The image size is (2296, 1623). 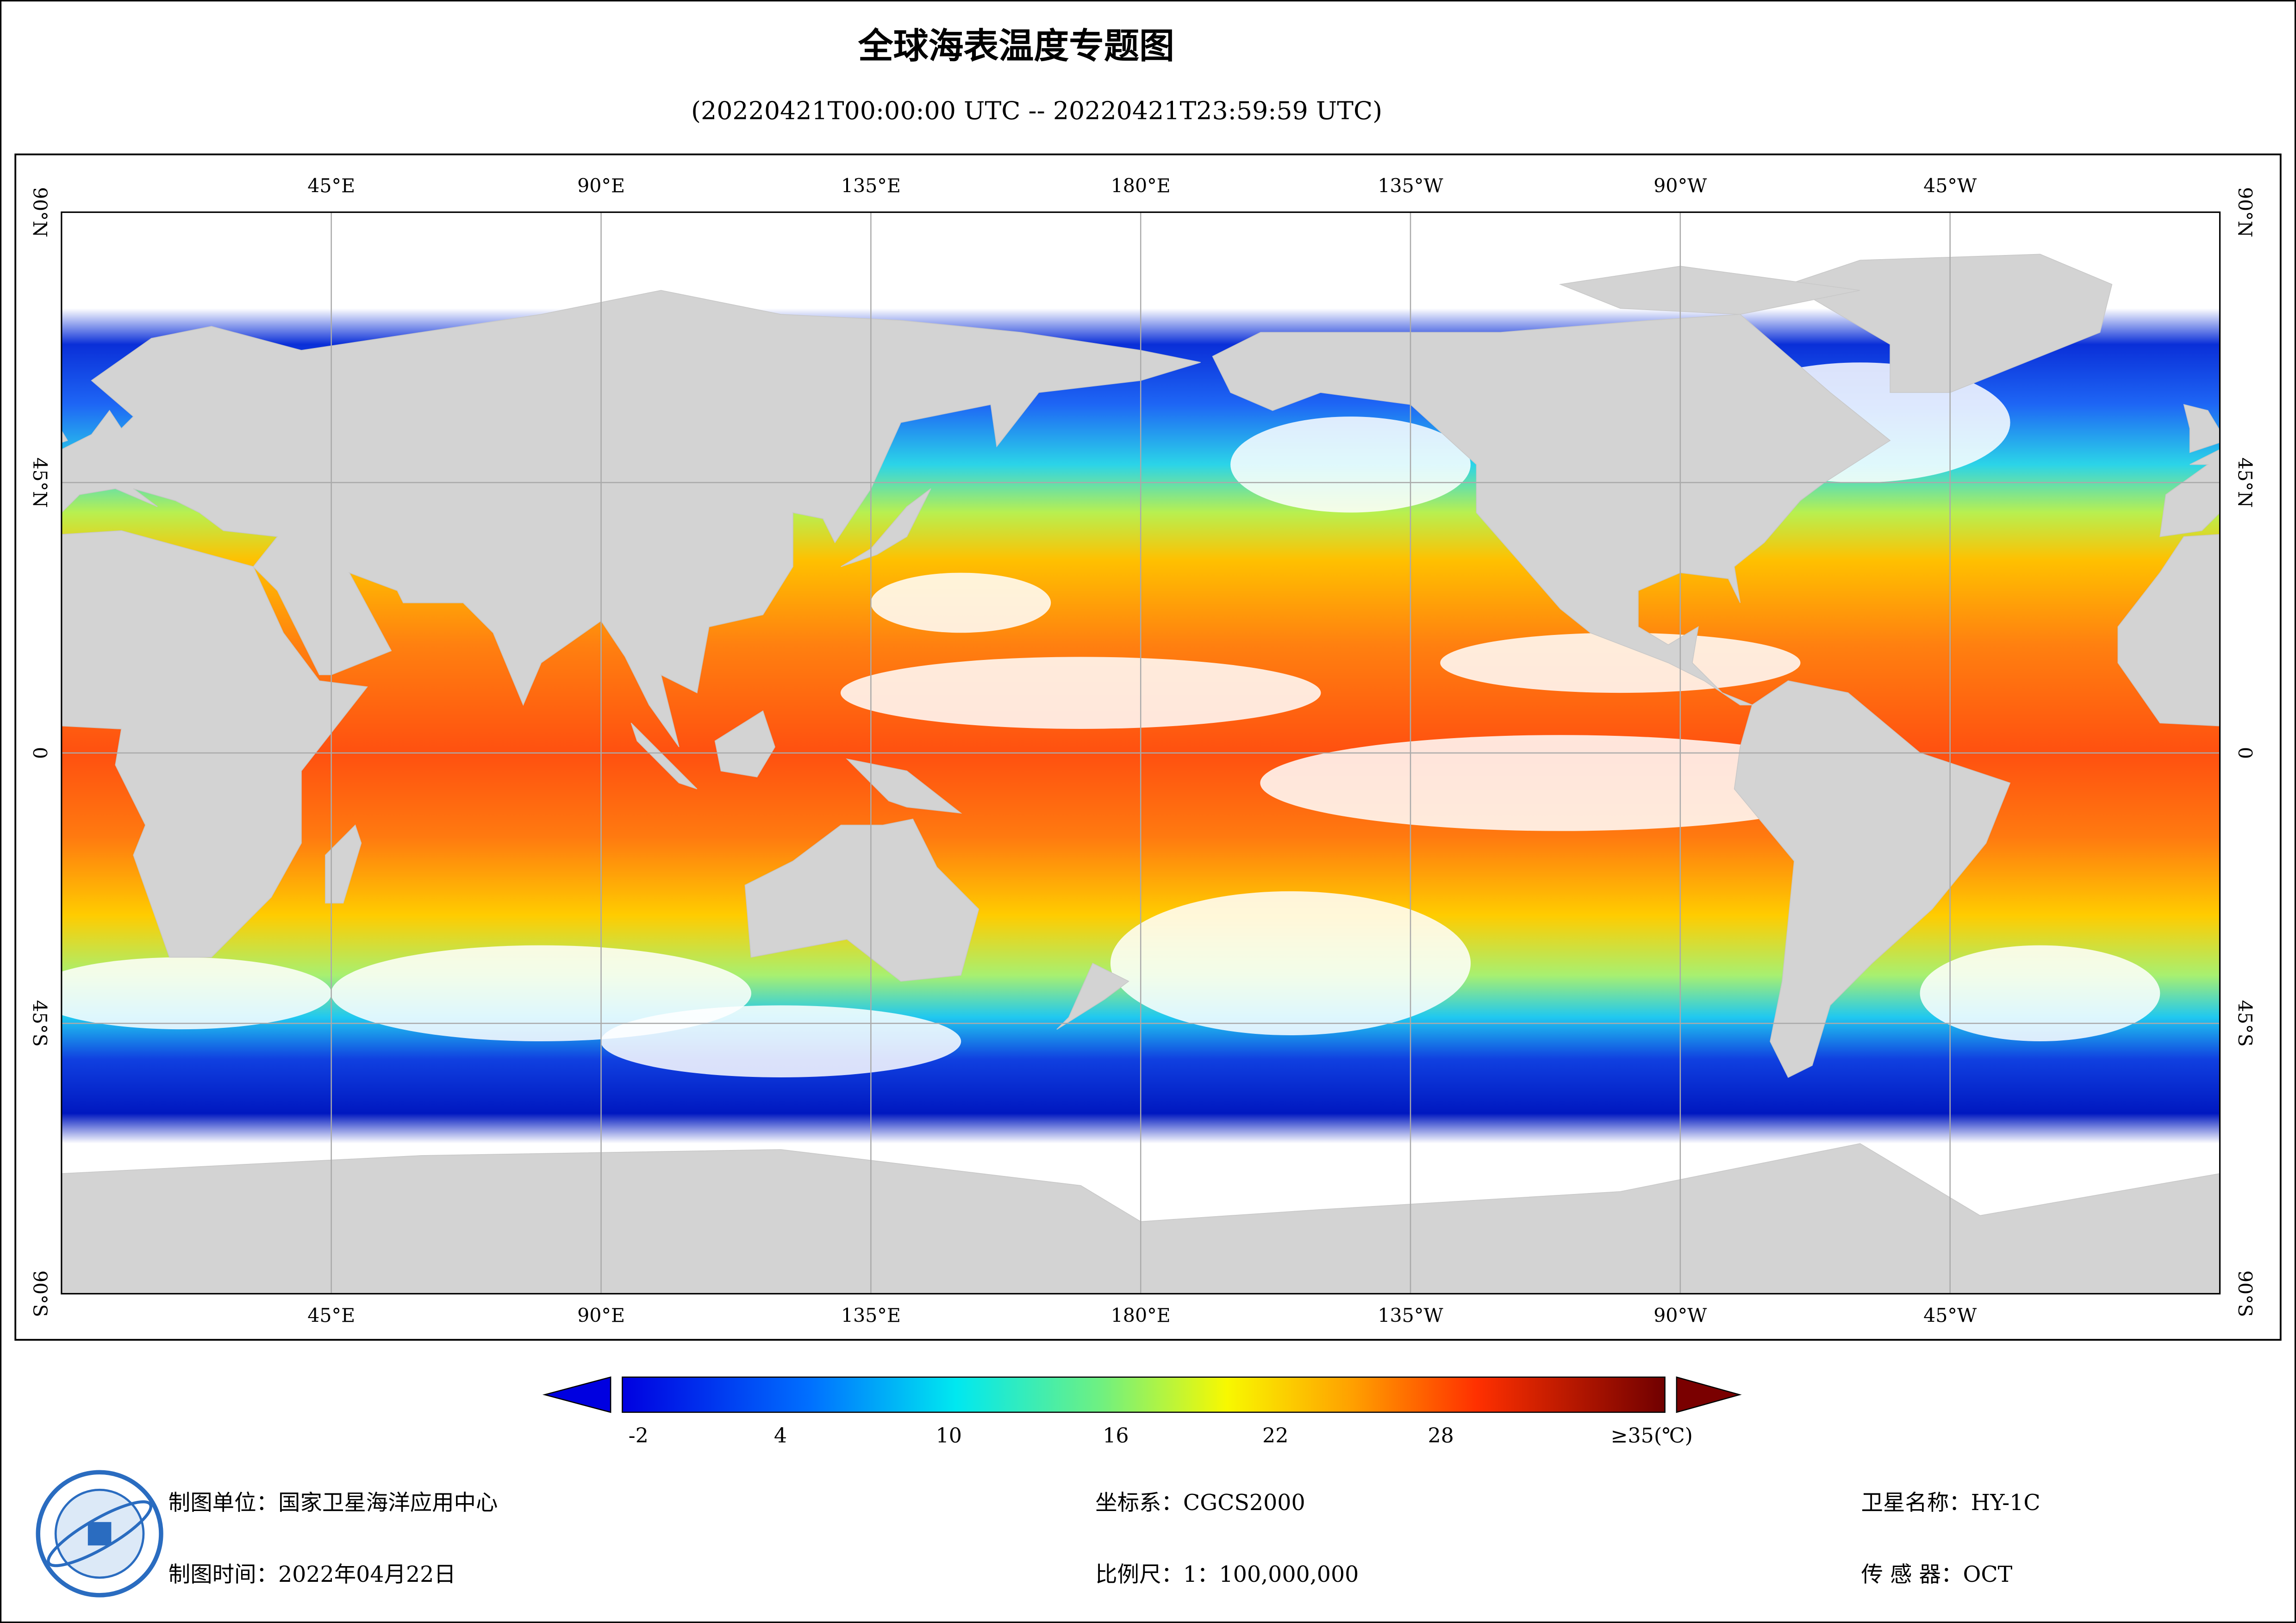 What do you see at coordinates (1200, 1503) in the screenshot?
I see `footer-text: 坐标系：CGCS2000` at bounding box center [1200, 1503].